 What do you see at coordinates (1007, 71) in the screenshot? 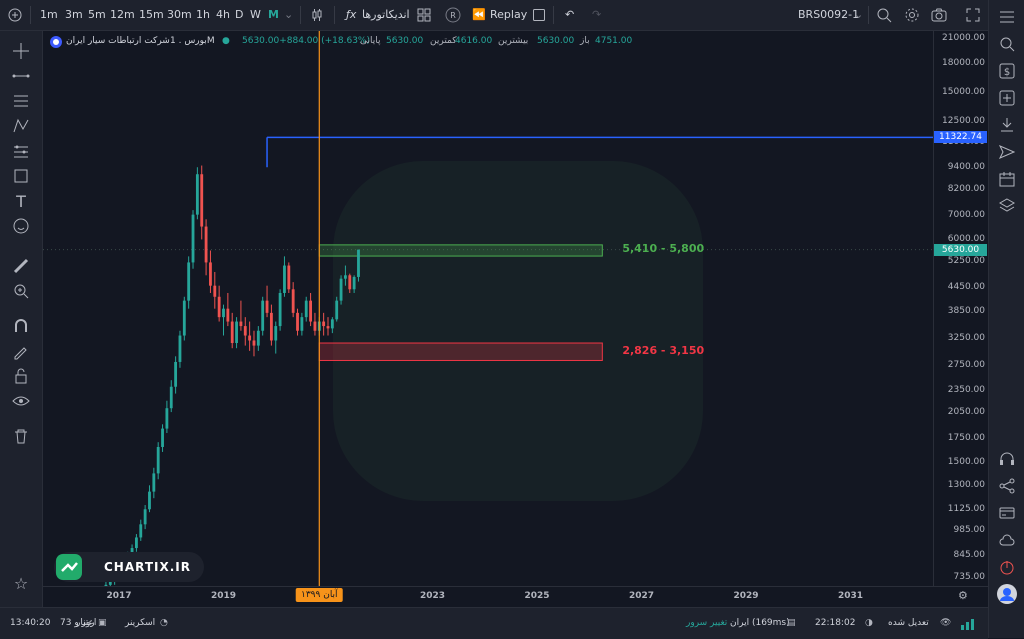
I see `watchlist-button: $` at bounding box center [1007, 71].